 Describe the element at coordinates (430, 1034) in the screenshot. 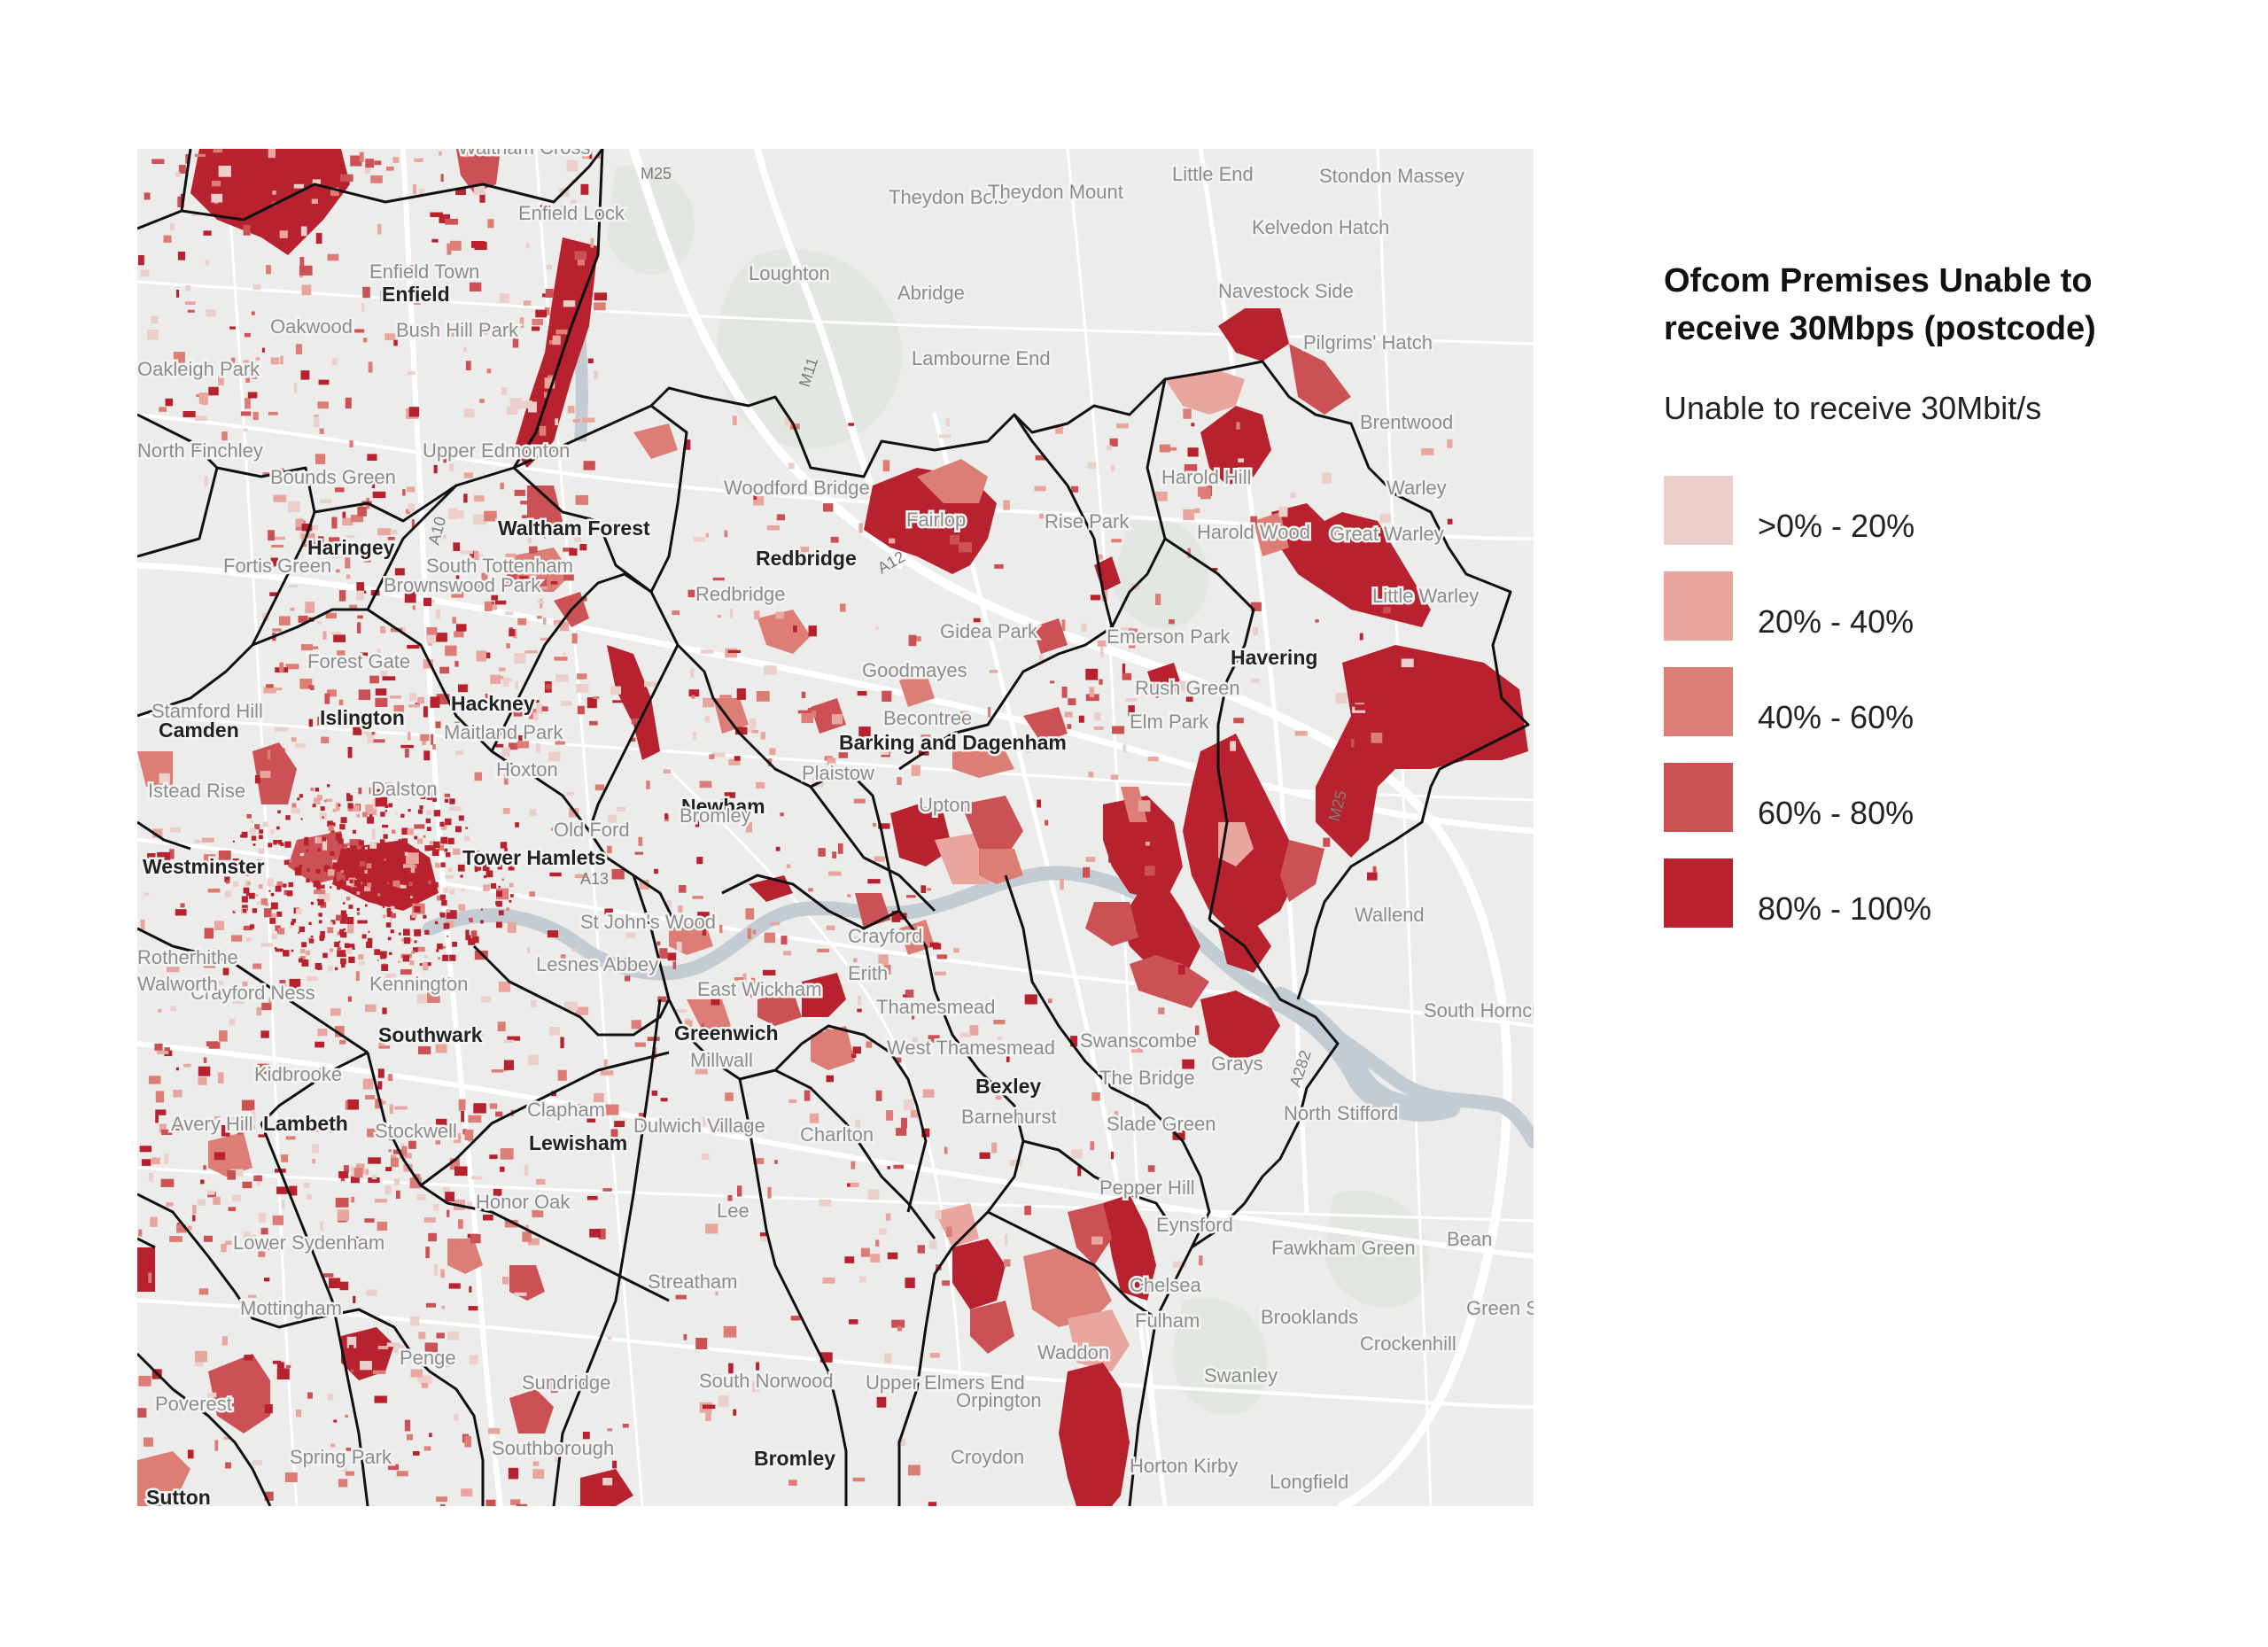

I see `borough-label-southwark: Southwark` at that location.